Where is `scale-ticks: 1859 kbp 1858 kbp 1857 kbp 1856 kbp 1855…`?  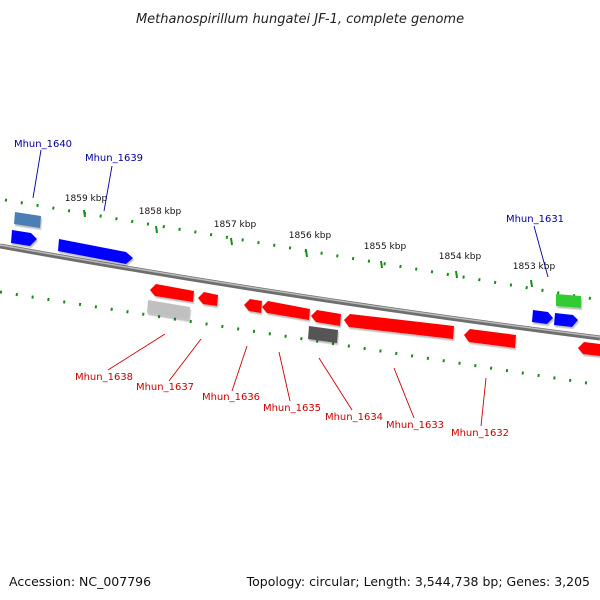
scale-ticks: 1859 kbp 1858 kbp 1857 kbp 1856 kbp 1855… is located at coordinates (310, 241).